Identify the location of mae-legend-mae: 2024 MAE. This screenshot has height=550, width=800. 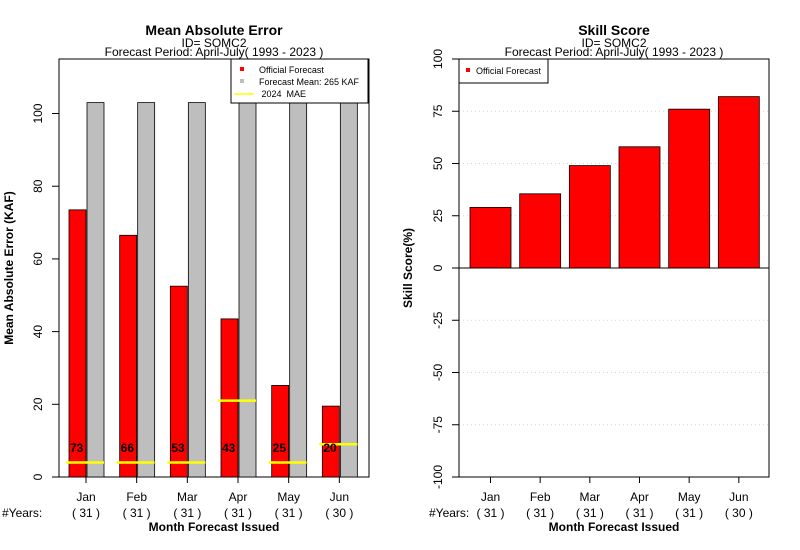
(282, 94).